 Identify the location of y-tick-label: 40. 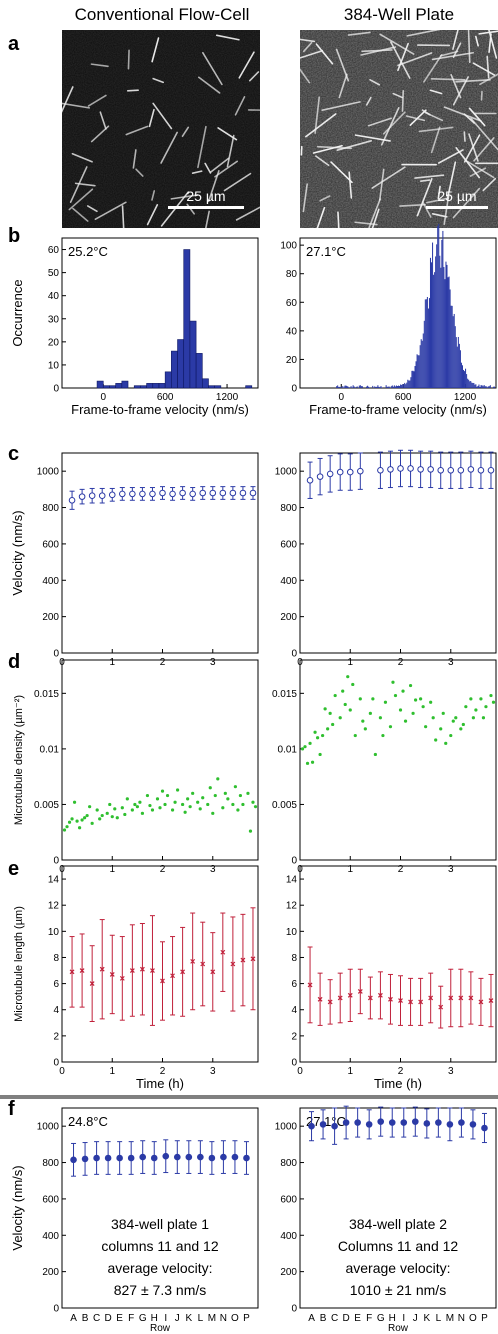
(292, 331).